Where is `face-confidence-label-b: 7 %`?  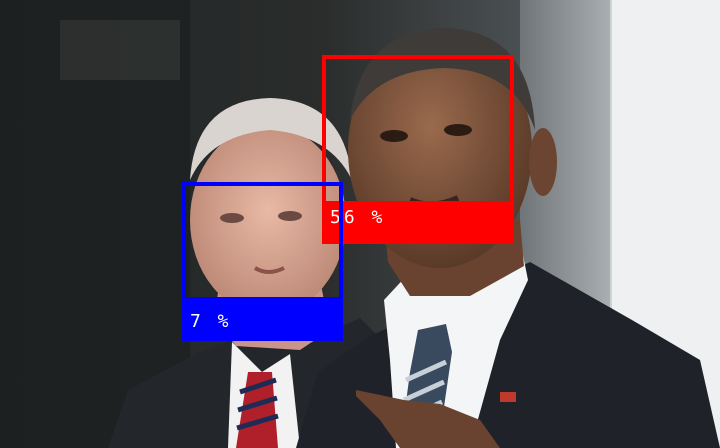 face-confidence-label-b: 7 % is located at coordinates (262, 320).